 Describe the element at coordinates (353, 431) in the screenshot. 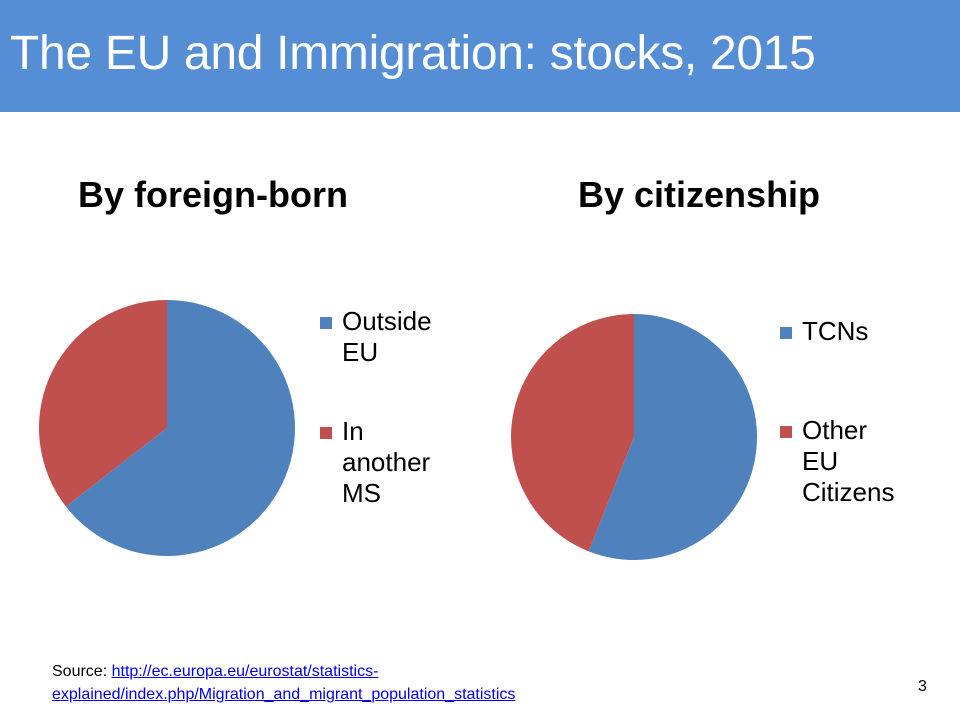

I see `legend-label-line: In` at that location.